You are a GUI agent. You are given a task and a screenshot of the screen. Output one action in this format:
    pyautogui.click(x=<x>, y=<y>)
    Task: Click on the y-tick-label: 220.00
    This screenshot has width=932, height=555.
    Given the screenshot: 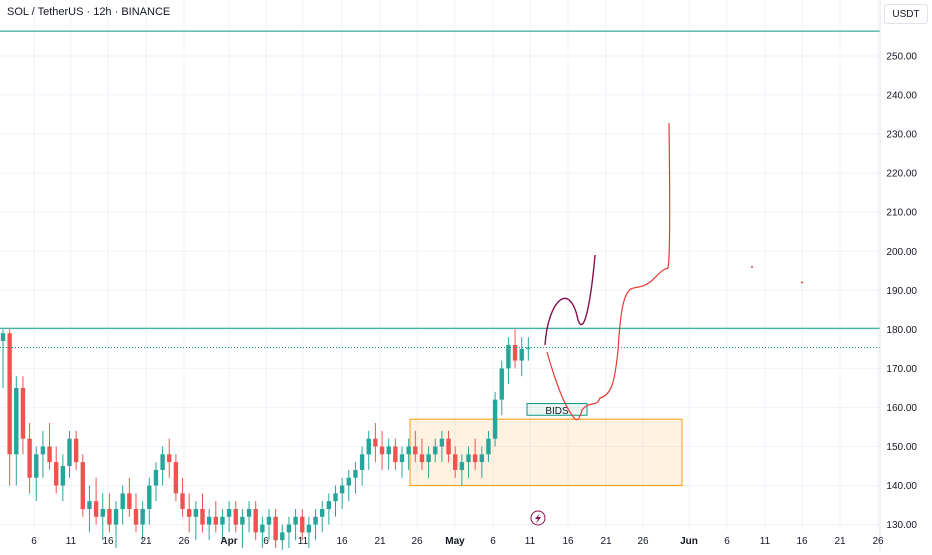 What is the action you would take?
    pyautogui.click(x=901, y=174)
    